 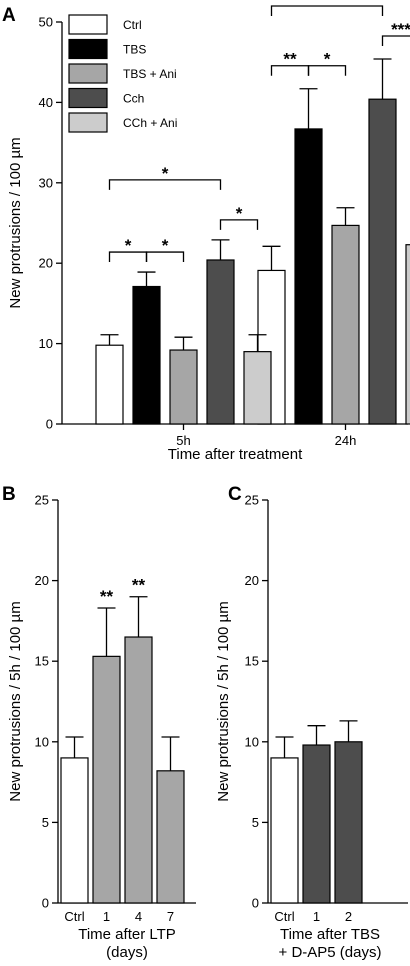 What do you see at coordinates (132, 25) in the screenshot?
I see `legend-label: Ctrl` at bounding box center [132, 25].